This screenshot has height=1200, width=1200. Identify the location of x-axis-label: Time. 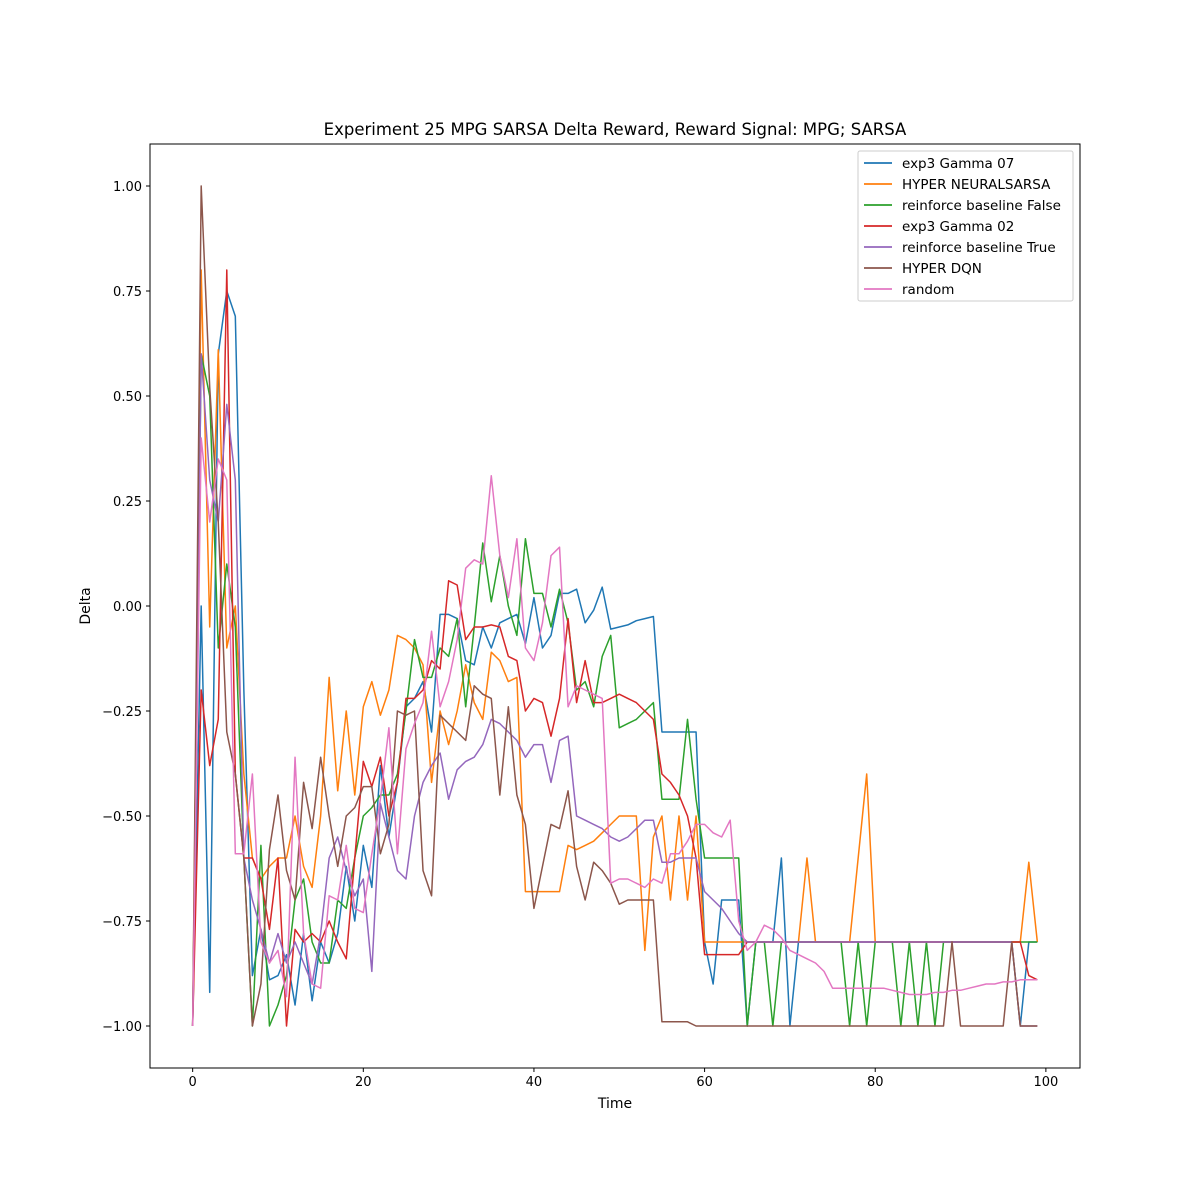
(614, 1104).